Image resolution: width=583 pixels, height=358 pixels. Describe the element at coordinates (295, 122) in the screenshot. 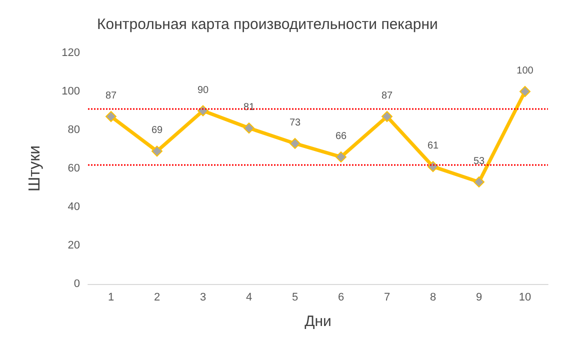

I see `data-label: 73` at that location.